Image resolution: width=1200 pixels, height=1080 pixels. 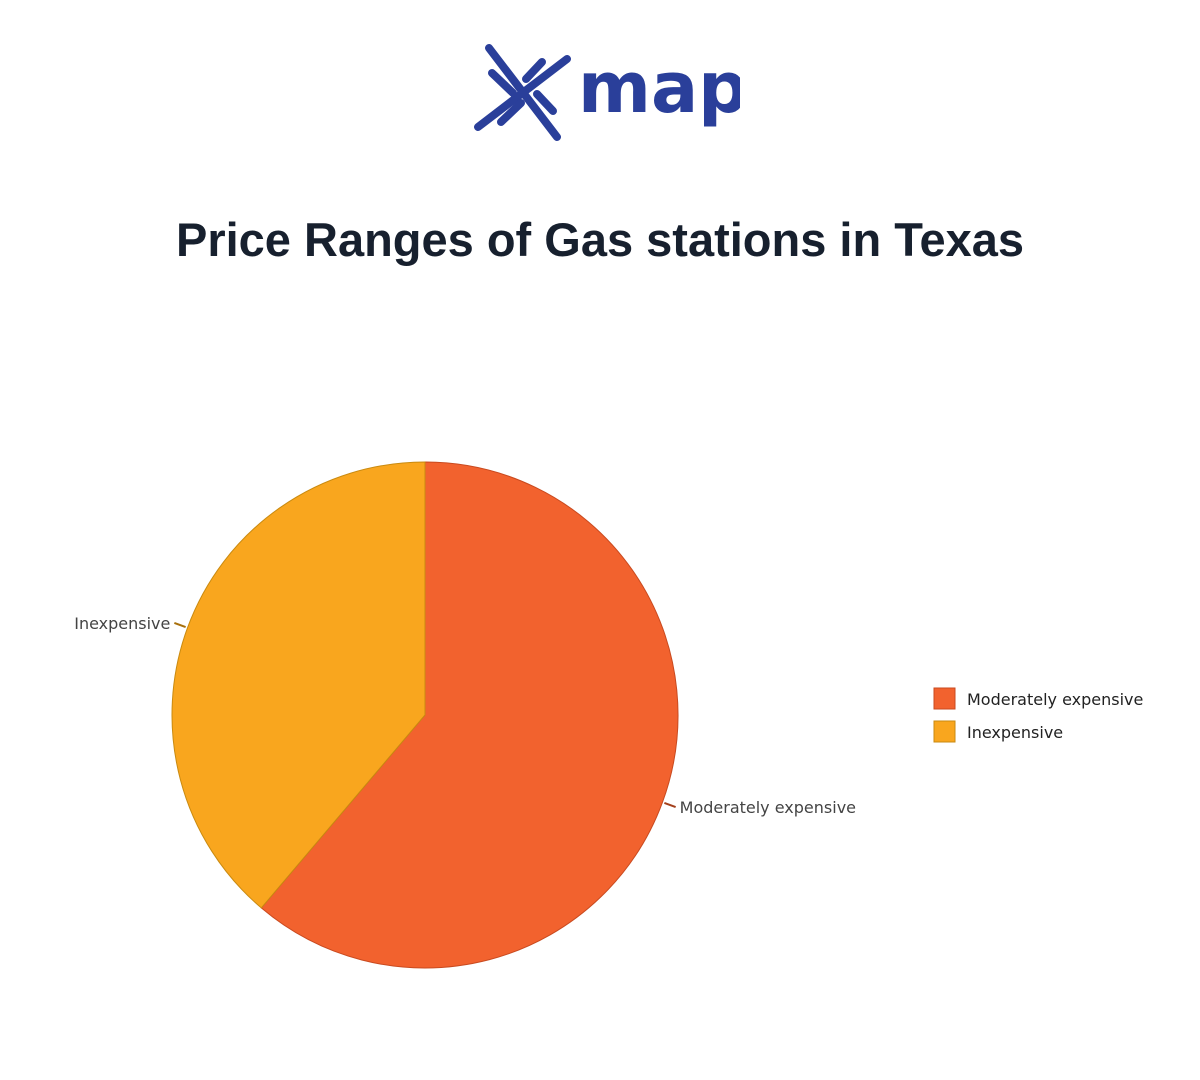 I want to click on slice-label-inexpensive: Inexpensive, so click(x=122, y=623).